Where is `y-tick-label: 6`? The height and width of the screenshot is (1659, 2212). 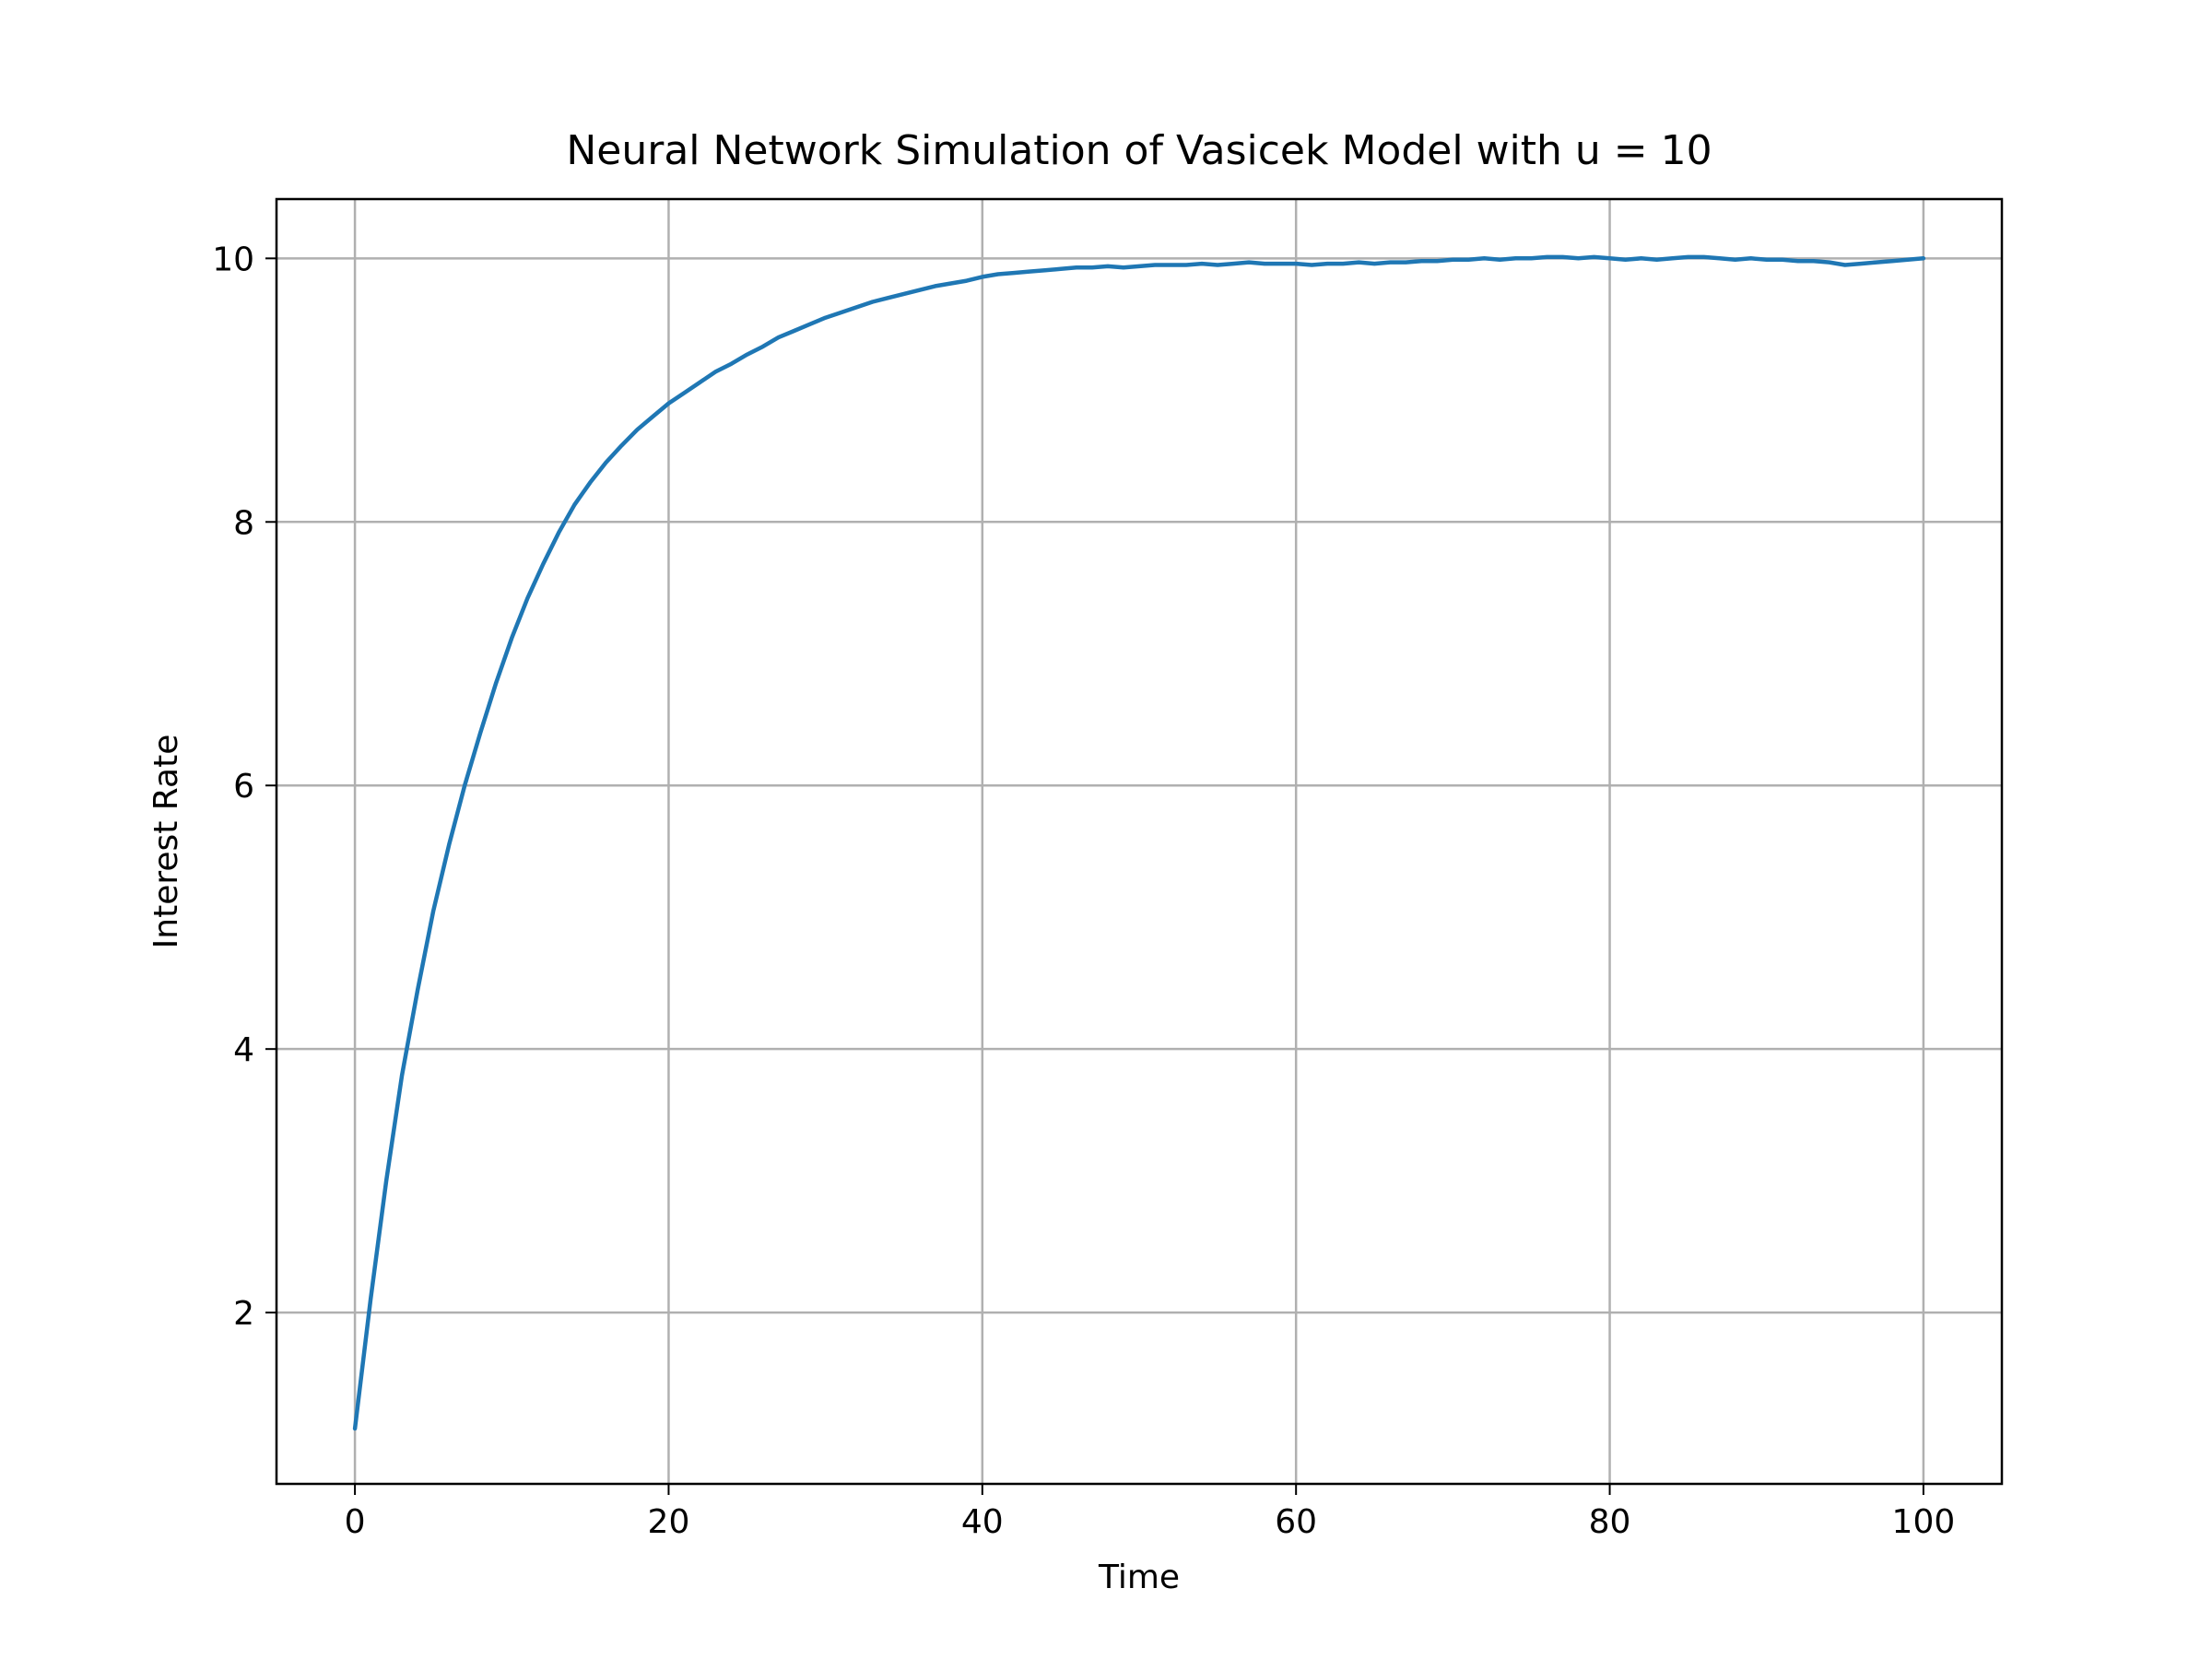 y-tick-label: 6 is located at coordinates (243, 787).